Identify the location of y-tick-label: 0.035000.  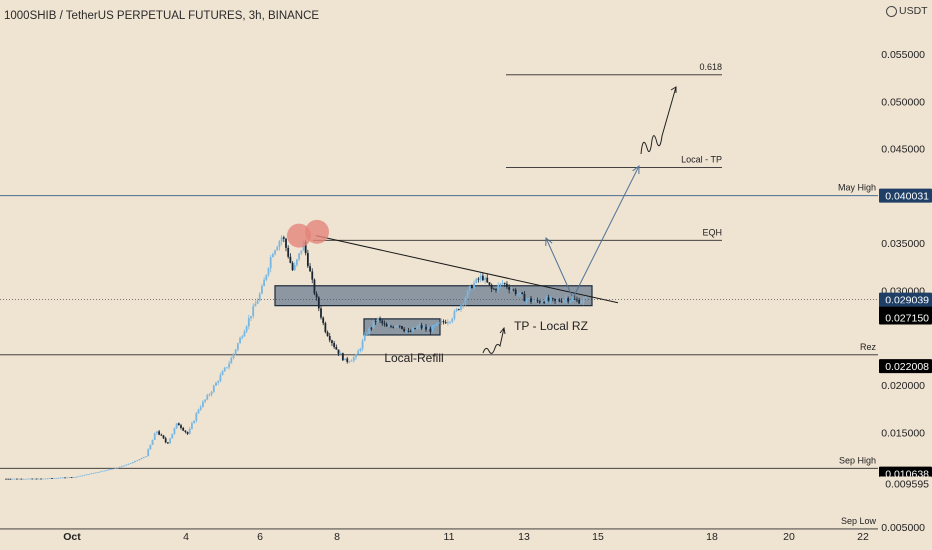
(903, 244).